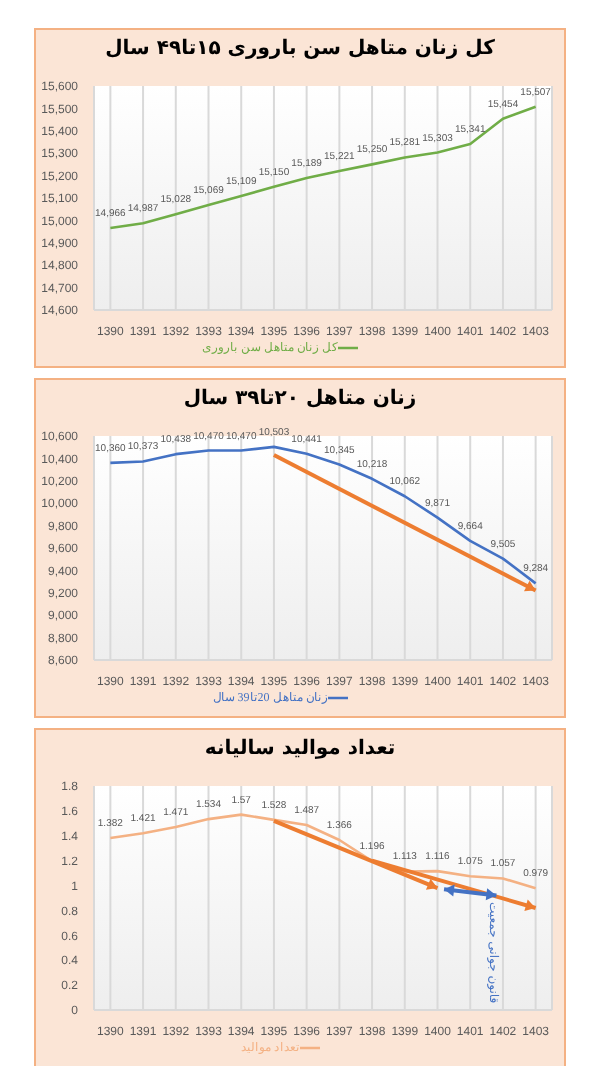  Describe the element at coordinates (300, 750) in the screenshot. I see `chart-title: تعداد موالید سالیانه` at that location.